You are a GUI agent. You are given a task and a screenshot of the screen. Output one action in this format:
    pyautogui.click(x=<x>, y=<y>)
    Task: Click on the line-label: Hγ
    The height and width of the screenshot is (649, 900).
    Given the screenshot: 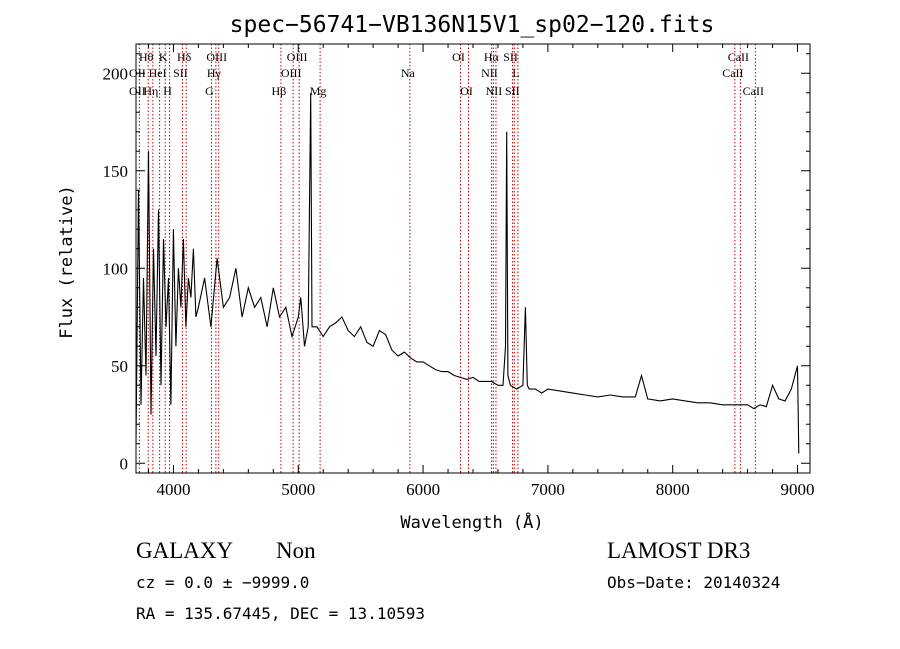 What is the action you would take?
    pyautogui.click(x=214, y=73)
    